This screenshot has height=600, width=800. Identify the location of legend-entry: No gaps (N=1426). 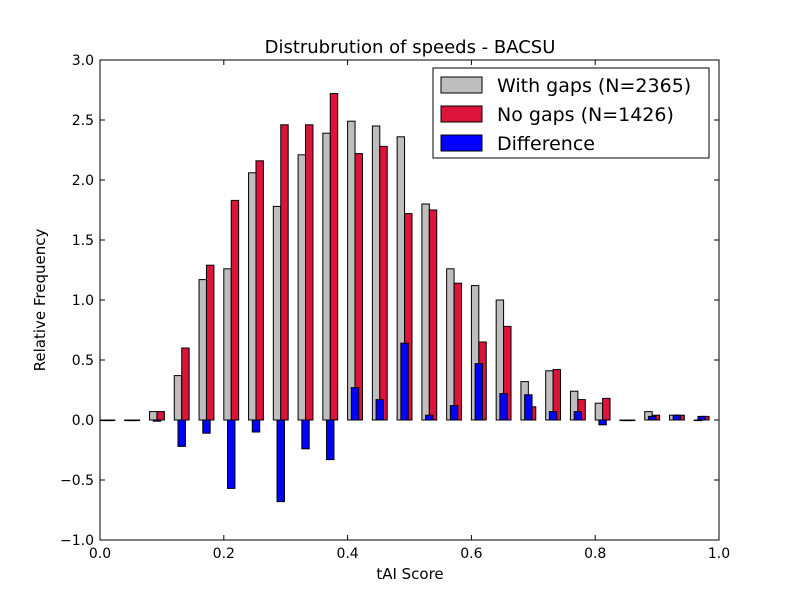
(585, 115).